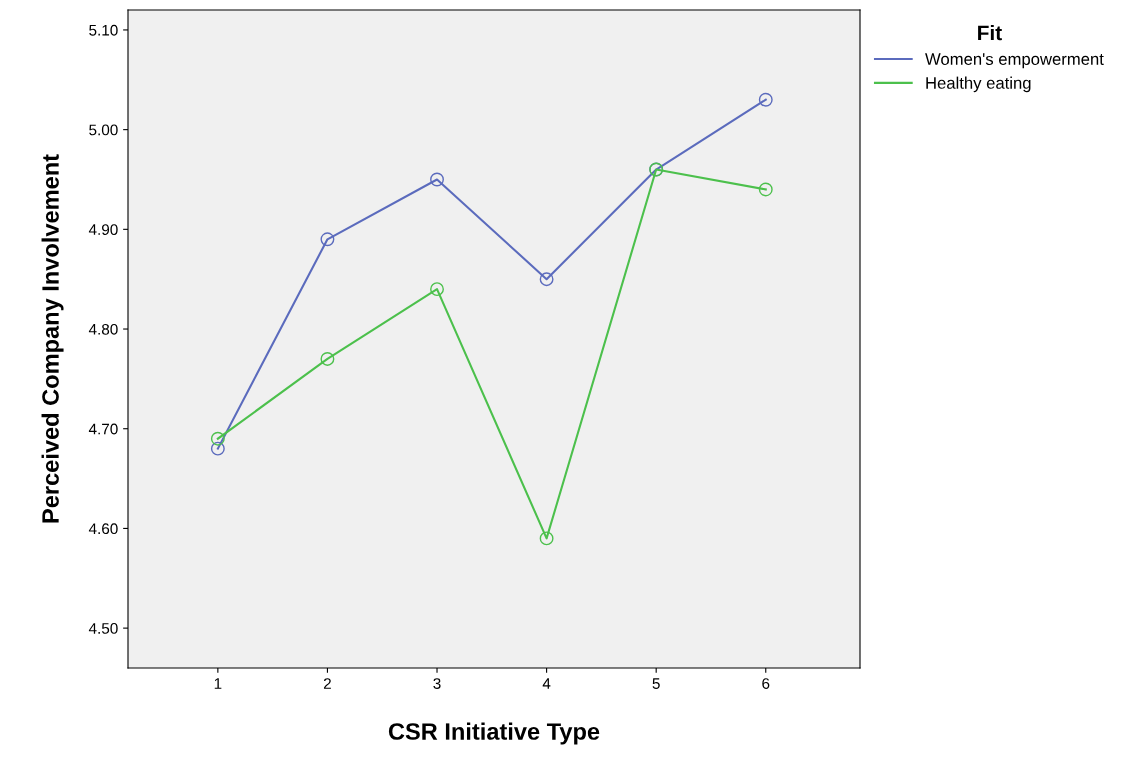 The image size is (1122, 760). I want to click on y-tick-label: 4.70, so click(103, 429).